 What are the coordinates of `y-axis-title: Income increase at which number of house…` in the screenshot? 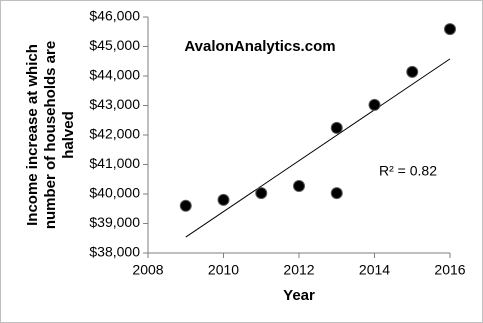 It's located at (50, 135).